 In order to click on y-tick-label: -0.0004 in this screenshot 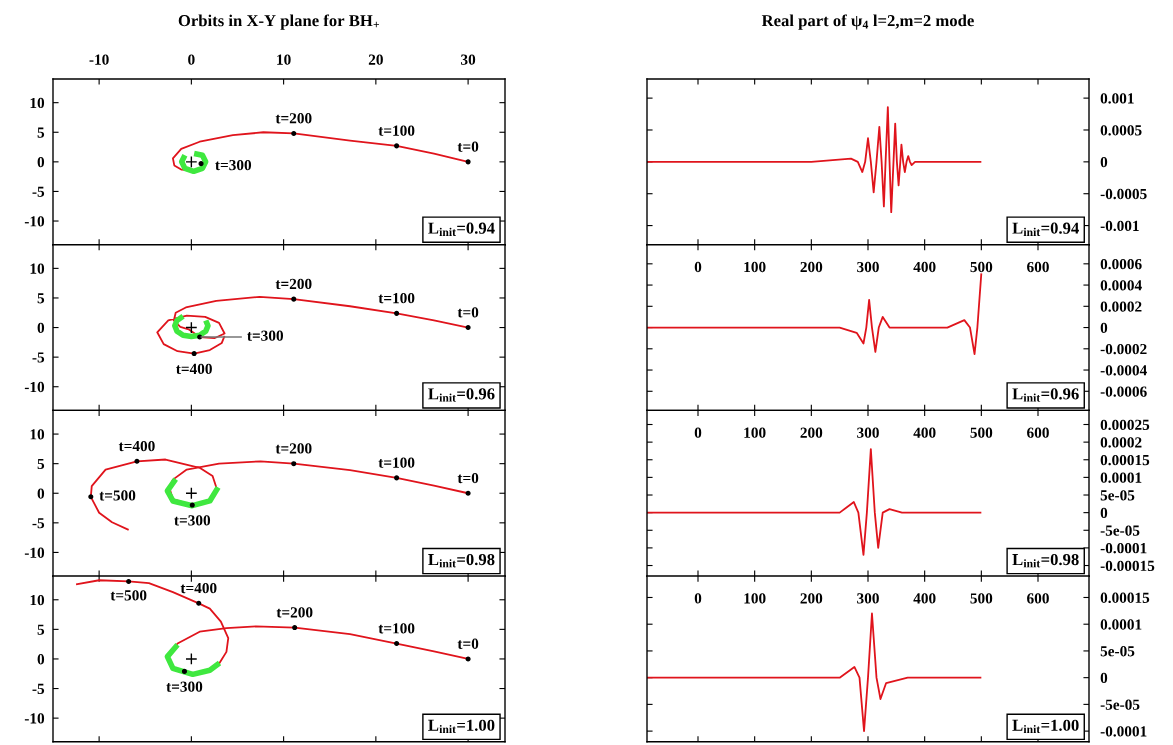, I will do `click(1123, 370)`.